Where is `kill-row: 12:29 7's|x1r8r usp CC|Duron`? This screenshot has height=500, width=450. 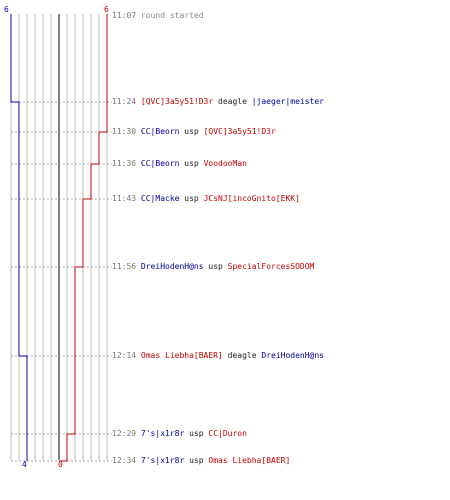
kill-row: 12:29 7's|x1r8r usp CC|Duron is located at coordinates (179, 434).